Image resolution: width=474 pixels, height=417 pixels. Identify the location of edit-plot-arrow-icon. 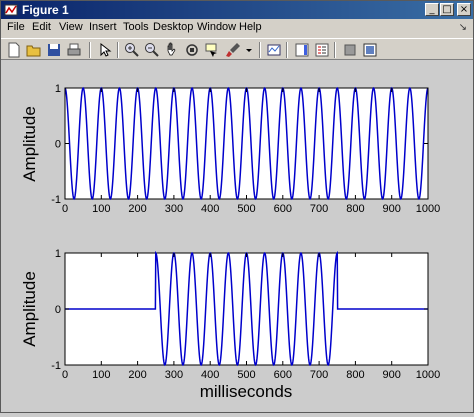
(105, 50).